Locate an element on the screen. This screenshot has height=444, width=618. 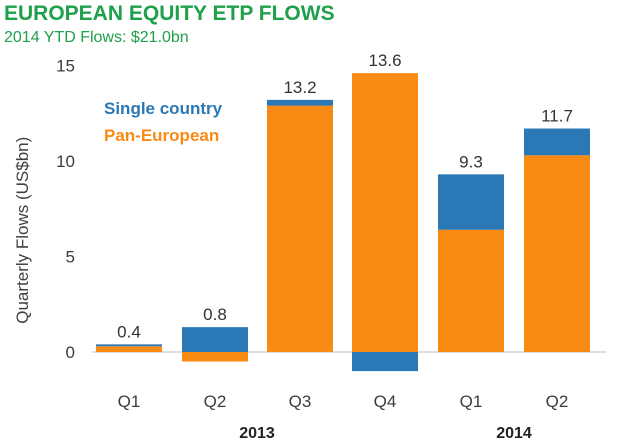
y-tick-label: 0 is located at coordinates (70, 352).